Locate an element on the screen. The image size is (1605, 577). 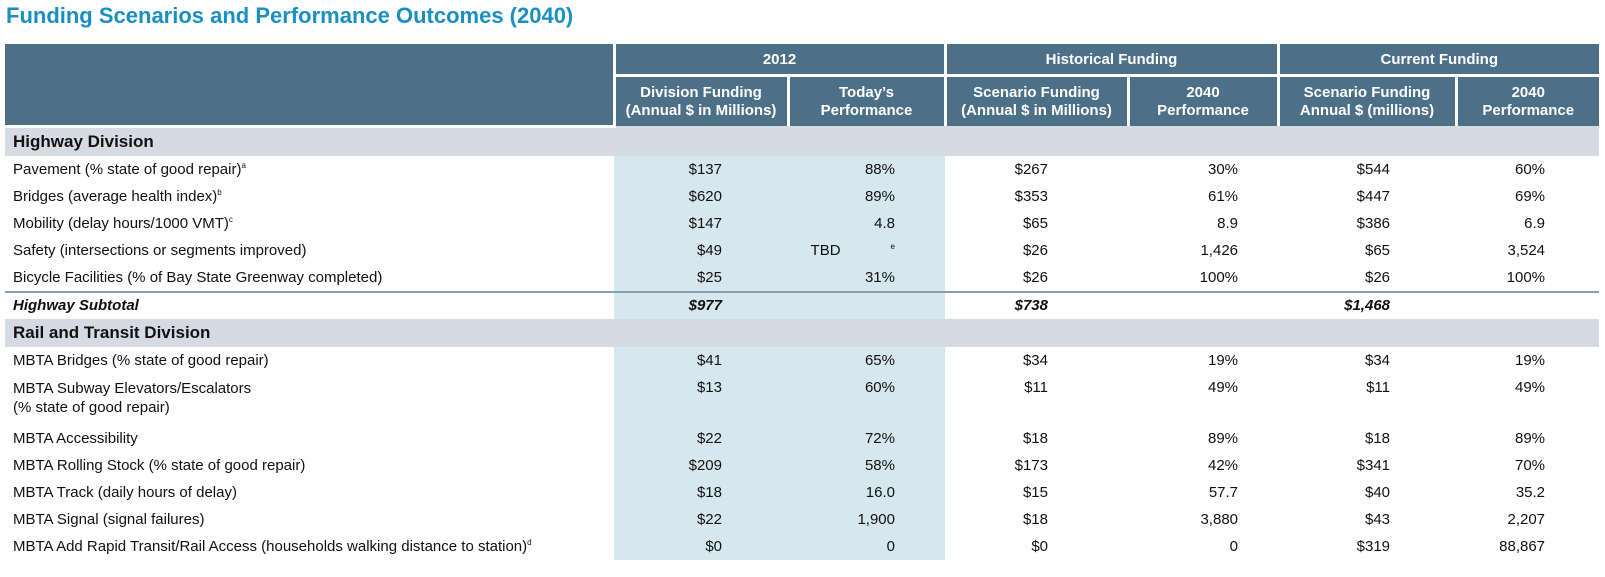
cell-current-performance: 3,524 is located at coordinates (1526, 250).